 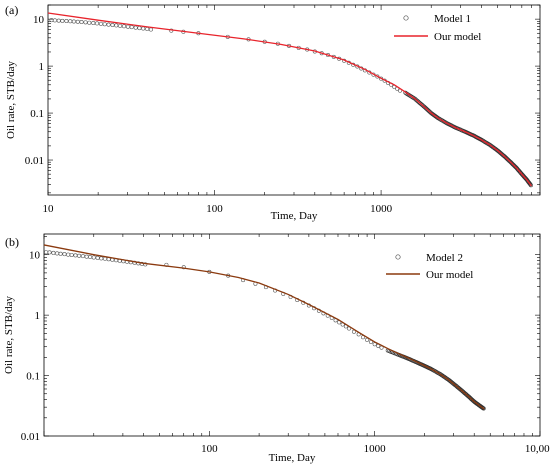 I want to click on legend-label: Model 1, so click(x=452, y=19).